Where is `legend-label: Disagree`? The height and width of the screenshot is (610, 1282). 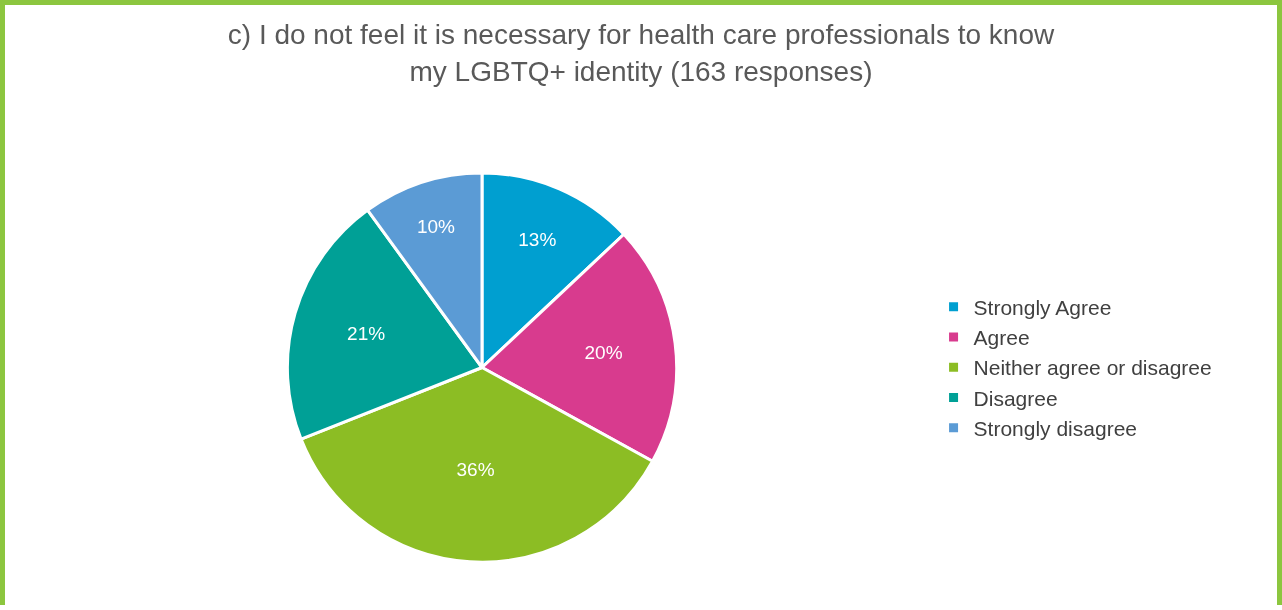 legend-label: Disagree is located at coordinates (1015, 398).